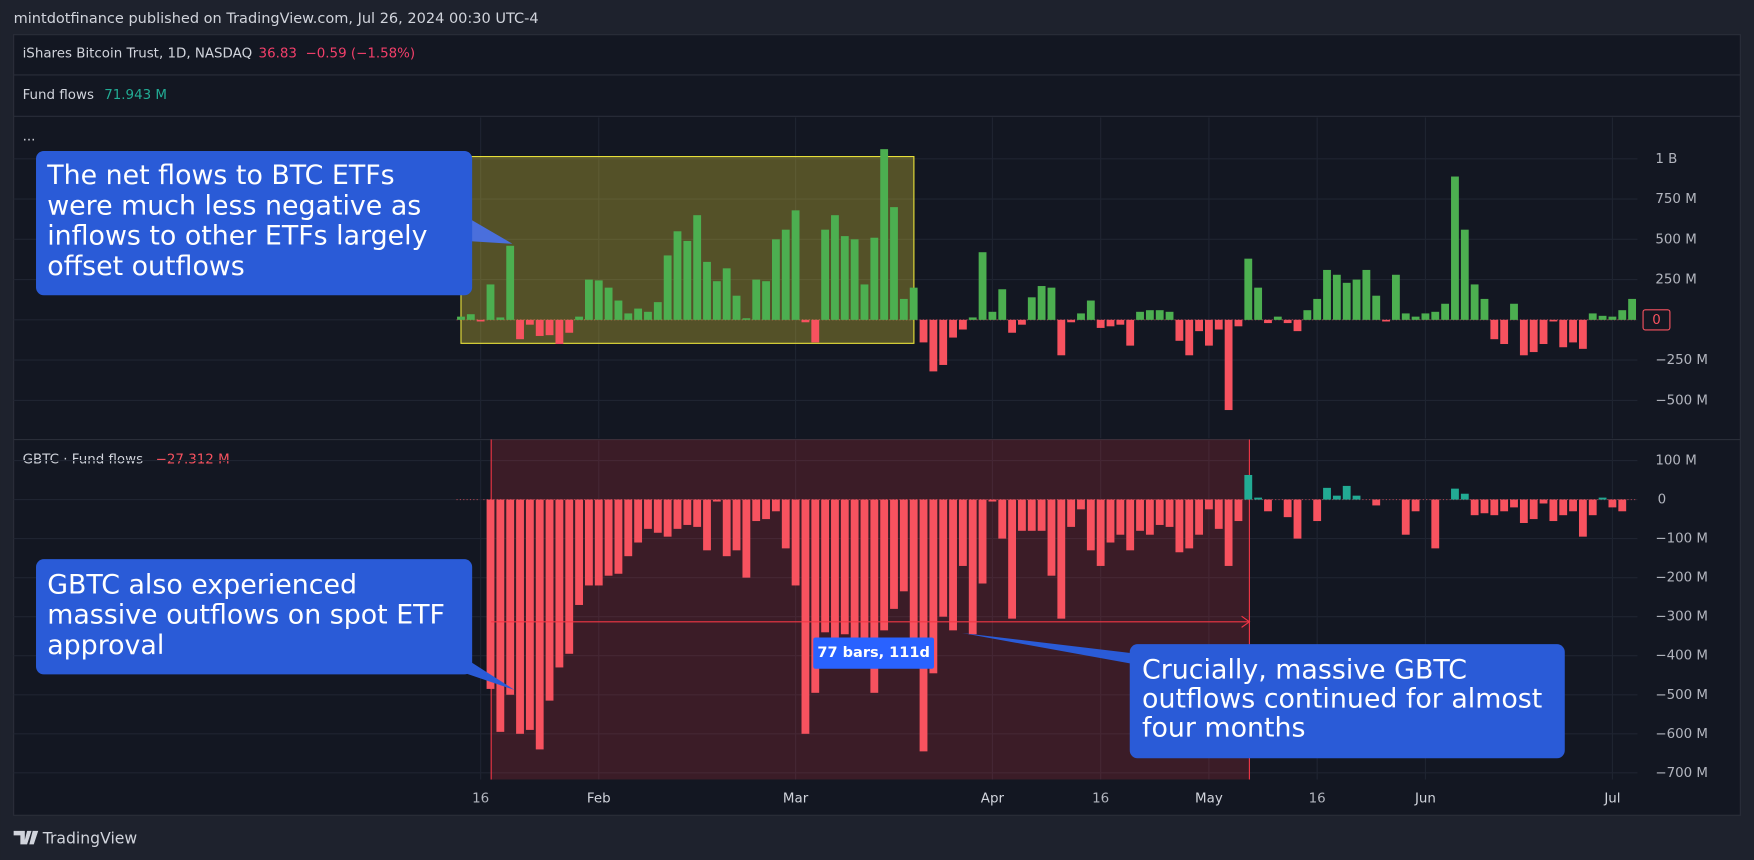 Image resolution: width=1754 pixels, height=860 pixels. I want to click on y-tick-label: −400 M, so click(1681, 656).